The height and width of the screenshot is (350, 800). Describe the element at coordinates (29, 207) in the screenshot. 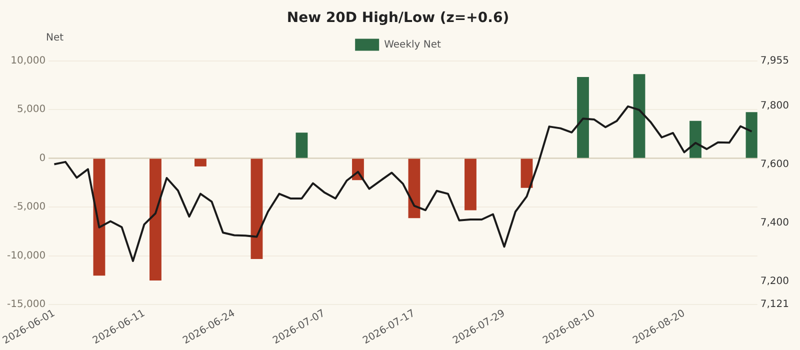

I see `y-tick-label: -5,000` at that location.